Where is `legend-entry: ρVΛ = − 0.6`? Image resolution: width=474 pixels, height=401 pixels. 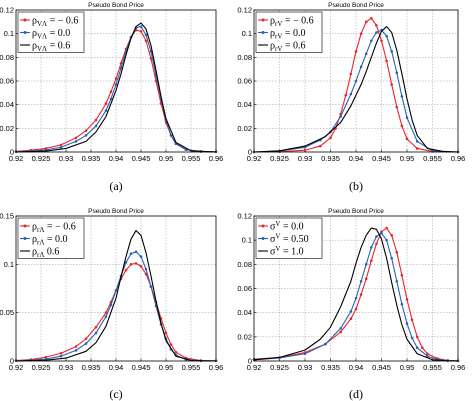
legend-entry: ρVΛ = − 0.6 is located at coordinates (55, 22).